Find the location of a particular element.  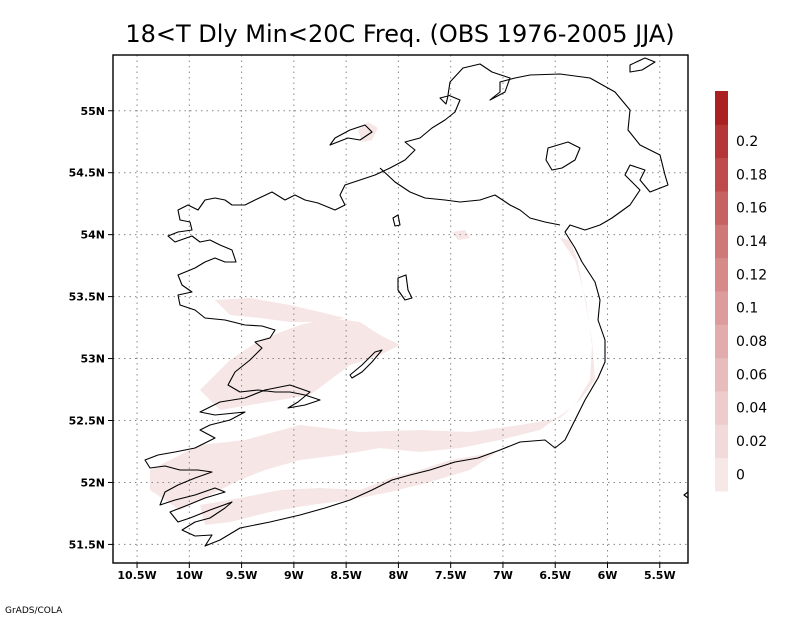

colorbar-label-10: 0.2 is located at coordinates (747, 142).